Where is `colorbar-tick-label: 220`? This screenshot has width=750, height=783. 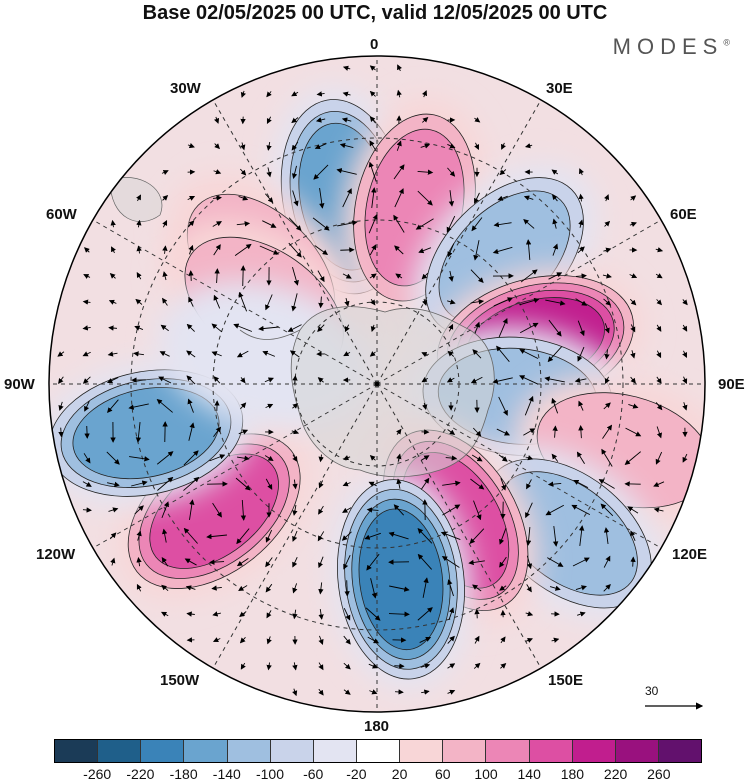
colorbar-tick-label: 220 is located at coordinates (615, 774).